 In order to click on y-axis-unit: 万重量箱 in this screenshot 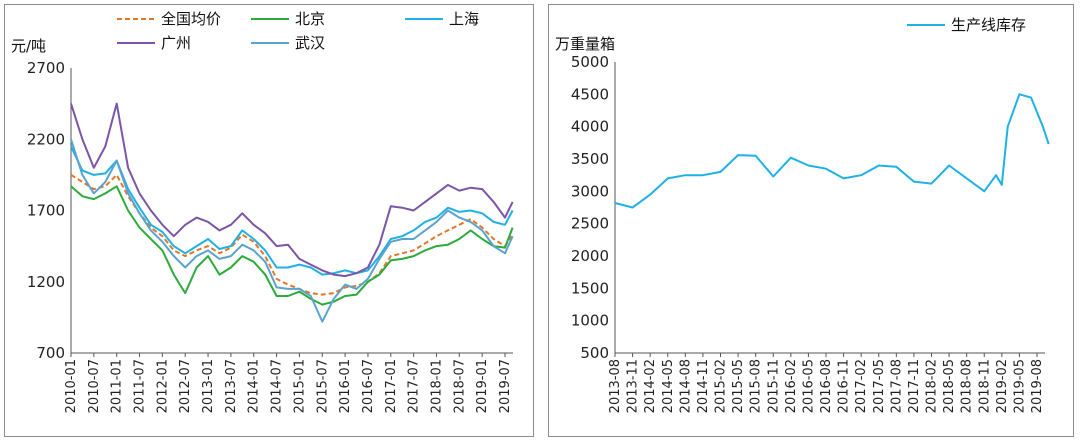, I will do `click(585, 44)`.